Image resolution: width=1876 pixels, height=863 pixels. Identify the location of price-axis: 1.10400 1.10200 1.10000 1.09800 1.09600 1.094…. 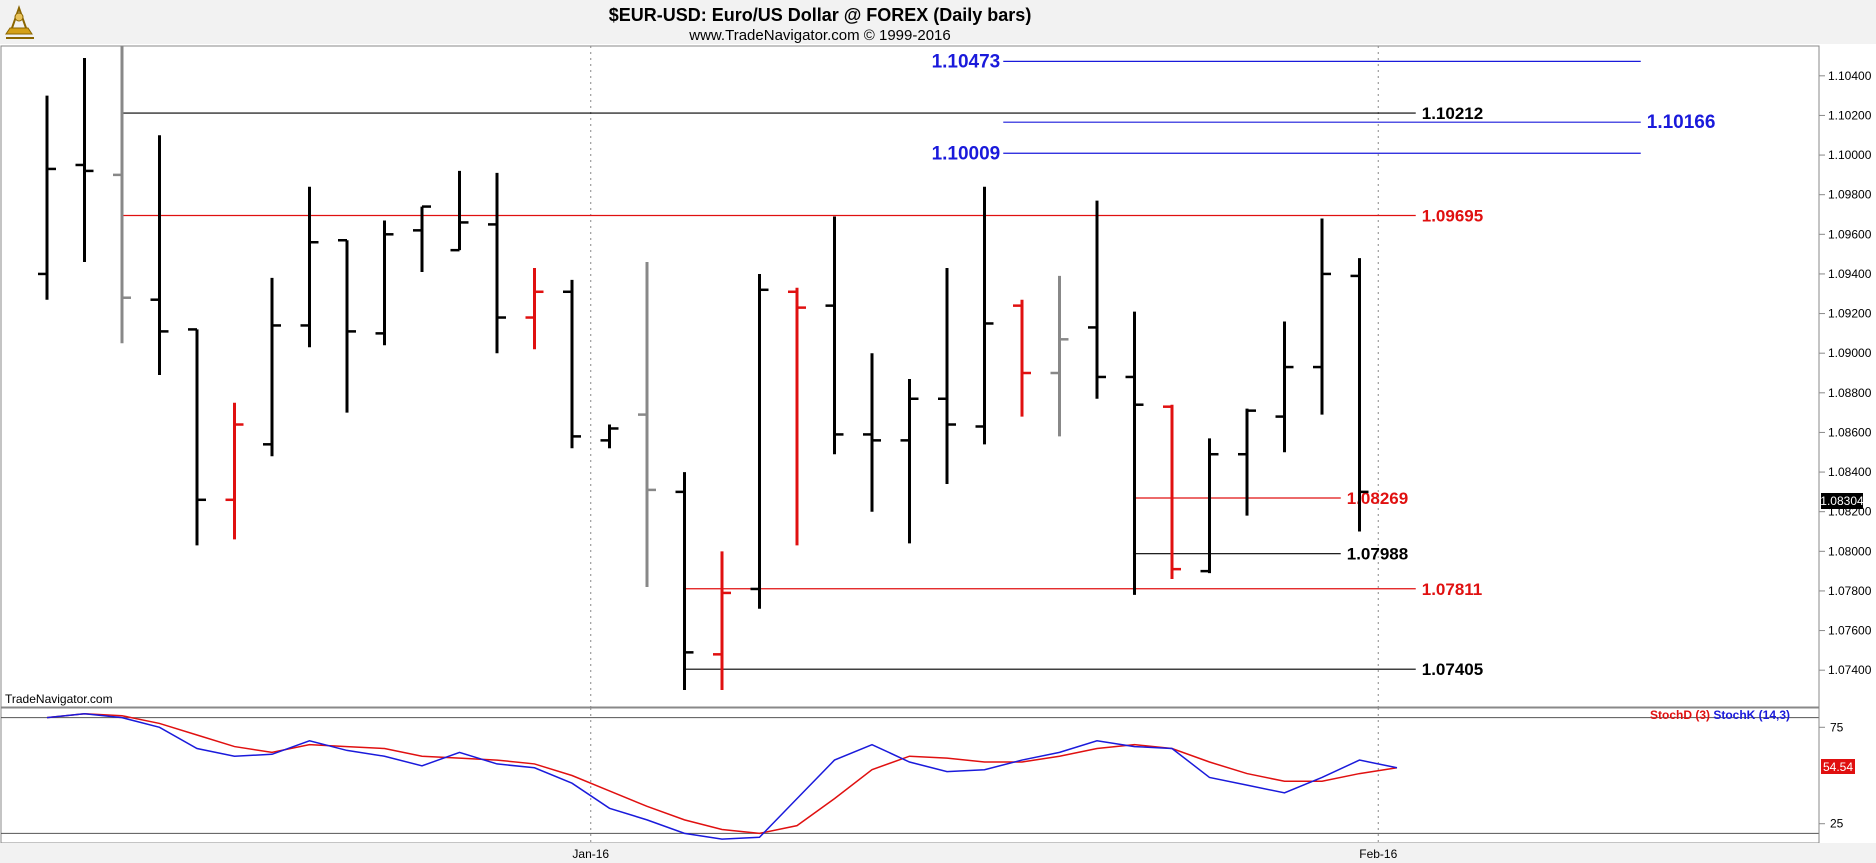
(1845, 376).